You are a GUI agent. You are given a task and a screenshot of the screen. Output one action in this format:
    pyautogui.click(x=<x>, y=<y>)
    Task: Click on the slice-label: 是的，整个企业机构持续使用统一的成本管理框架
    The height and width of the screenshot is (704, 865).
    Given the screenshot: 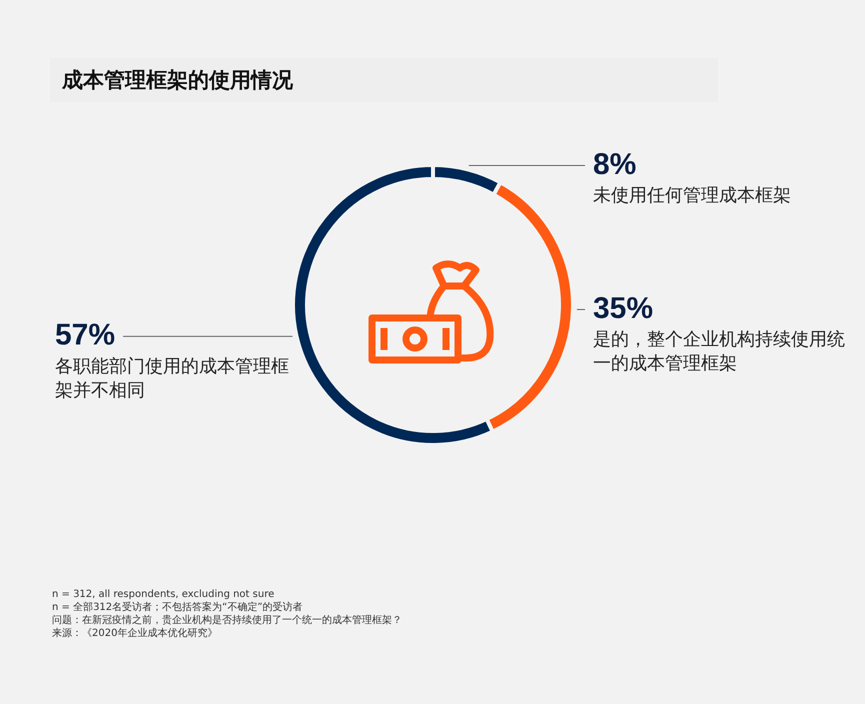 What is the action you would take?
    pyautogui.click(x=719, y=351)
    